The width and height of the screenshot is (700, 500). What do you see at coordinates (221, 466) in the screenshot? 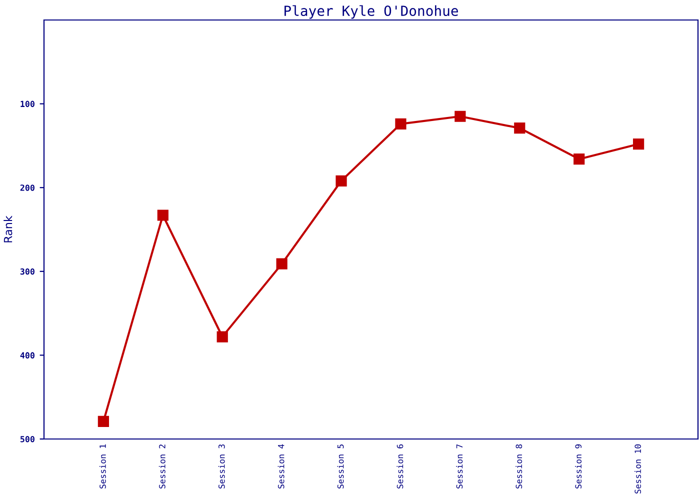
I see `x-tick-label: Session 3` at bounding box center [221, 466].